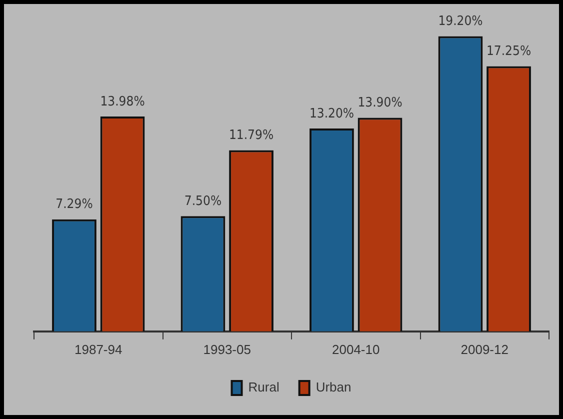  Describe the element at coordinates (227, 349) in the screenshot. I see `x-tick-label: 1993-05` at that location.